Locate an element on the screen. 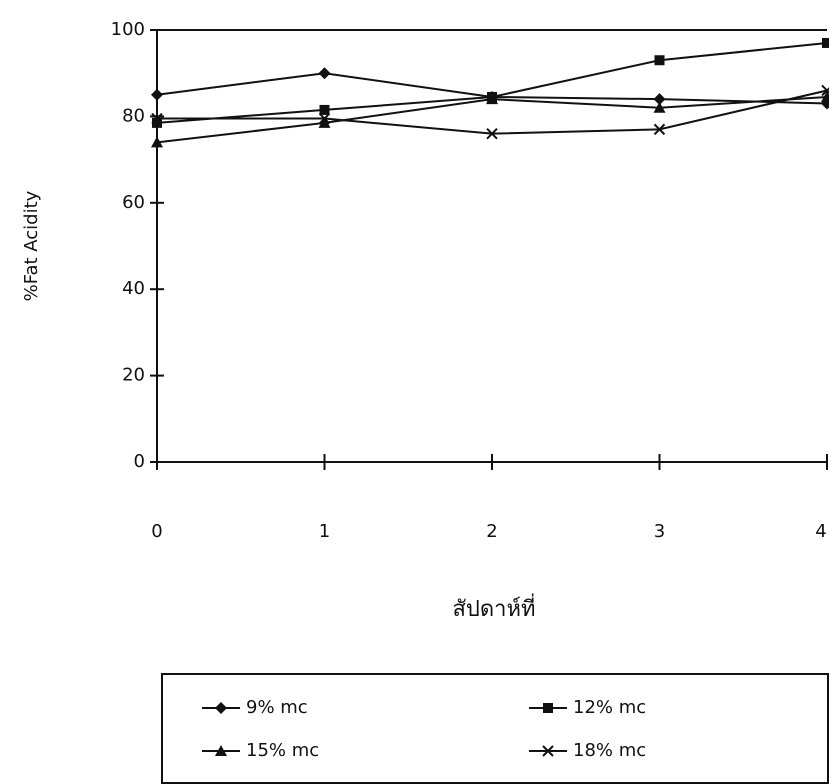  legend-label: 18% mc is located at coordinates (609, 750).